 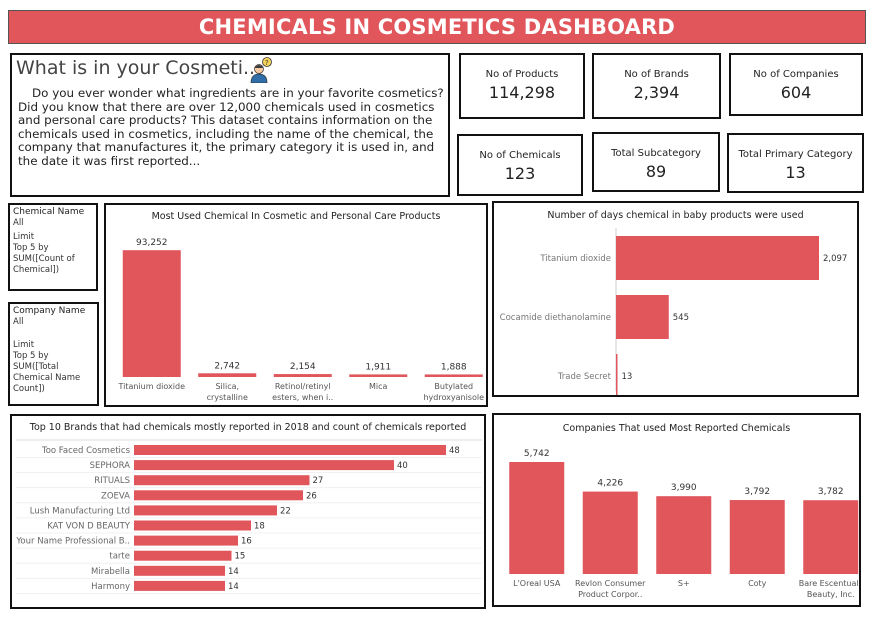 What do you see at coordinates (285, 511) in the screenshot?
I see `data-label: 22` at bounding box center [285, 511].